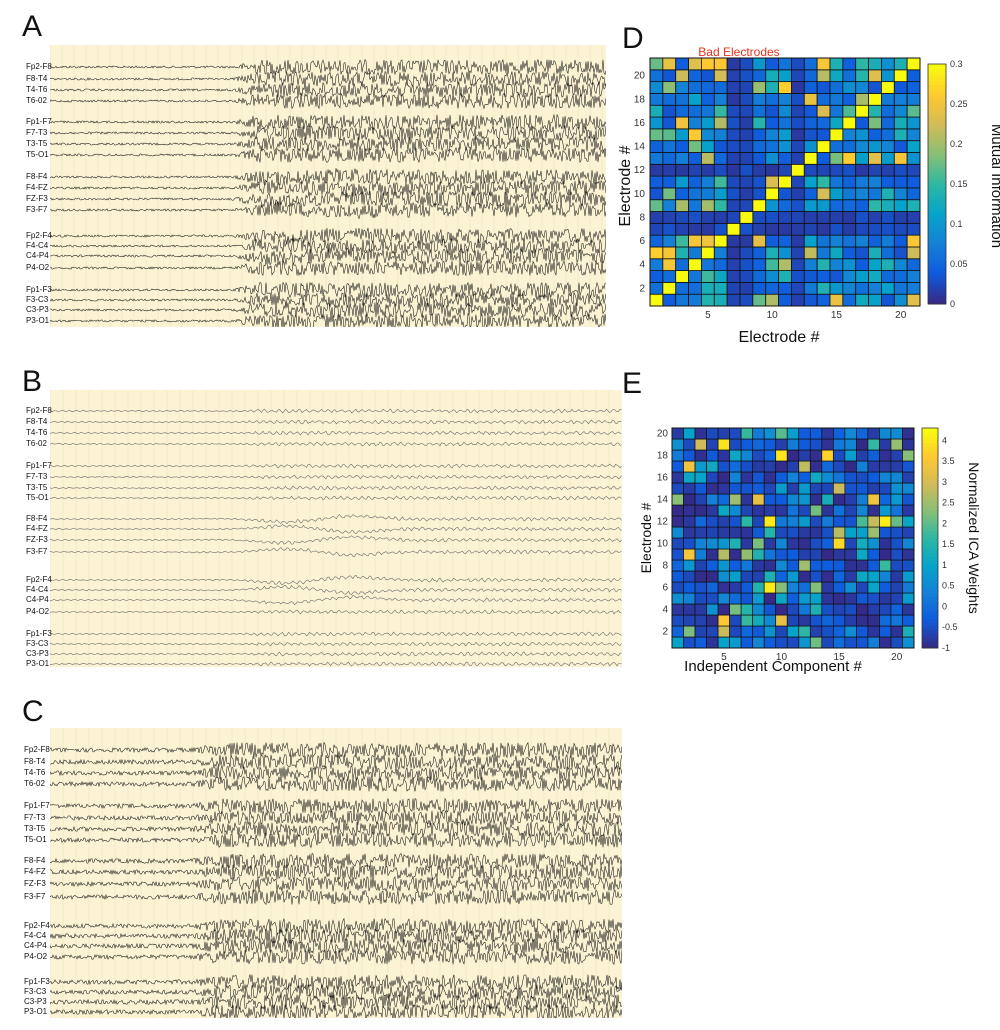 The image size is (1000, 1030). Describe the element at coordinates (33, 711) in the screenshot. I see `panel-c-letter: C` at that location.